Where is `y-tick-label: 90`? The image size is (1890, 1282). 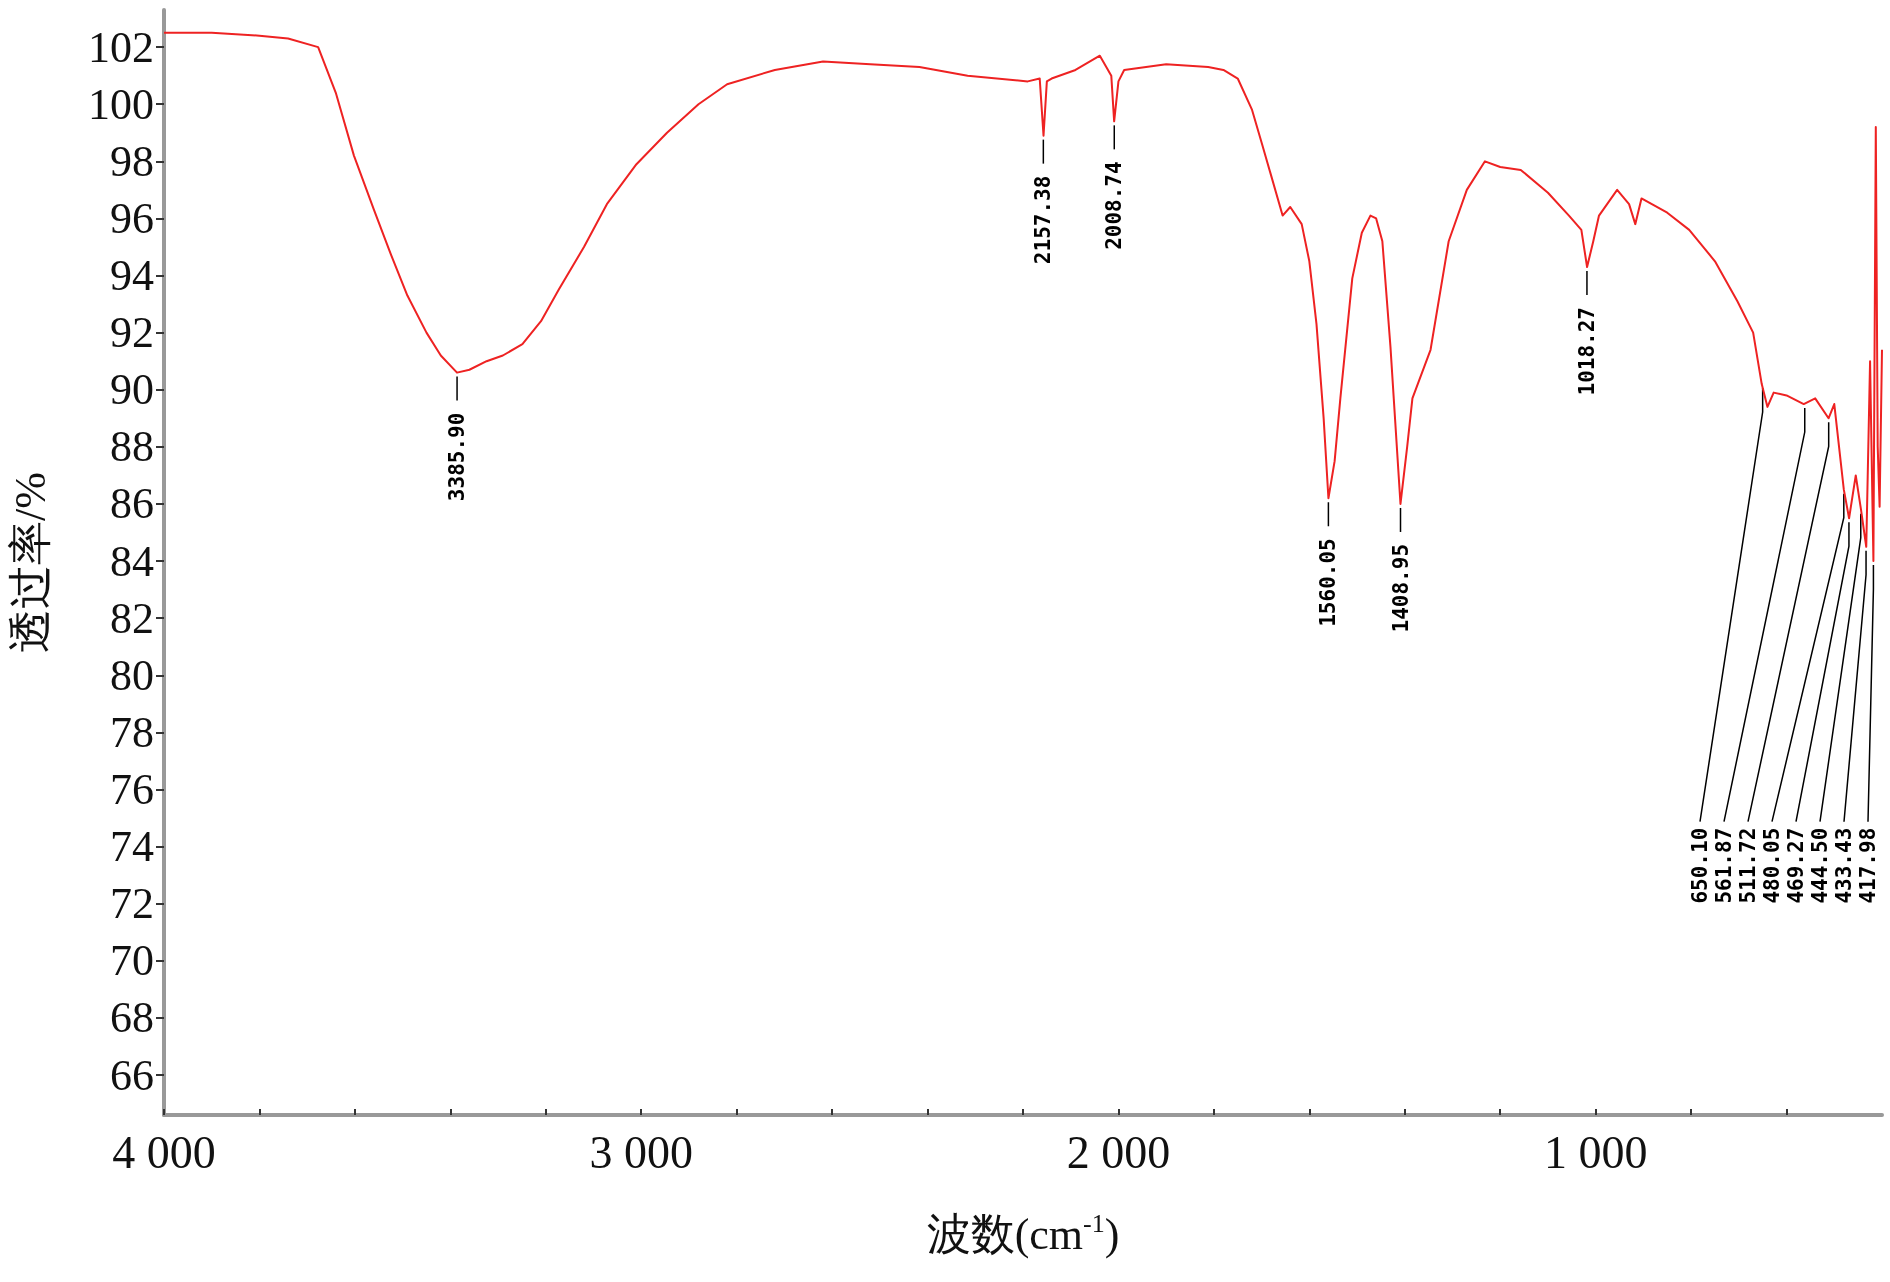
y-tick-label: 90 is located at coordinates (132, 390).